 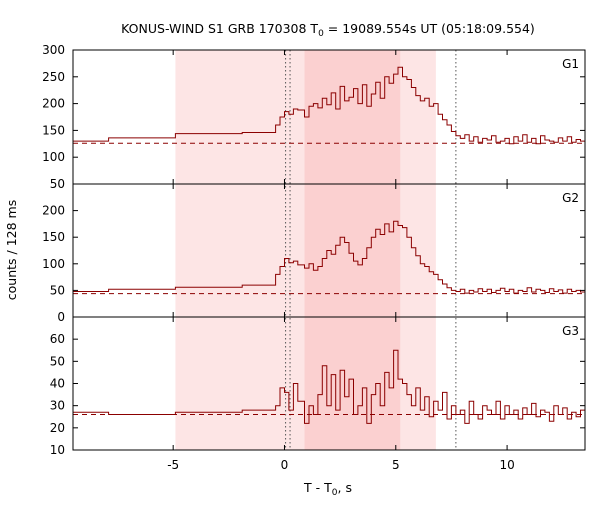 What do you see at coordinates (506, 465) in the screenshot?
I see `x-tick-label: 10` at bounding box center [506, 465].